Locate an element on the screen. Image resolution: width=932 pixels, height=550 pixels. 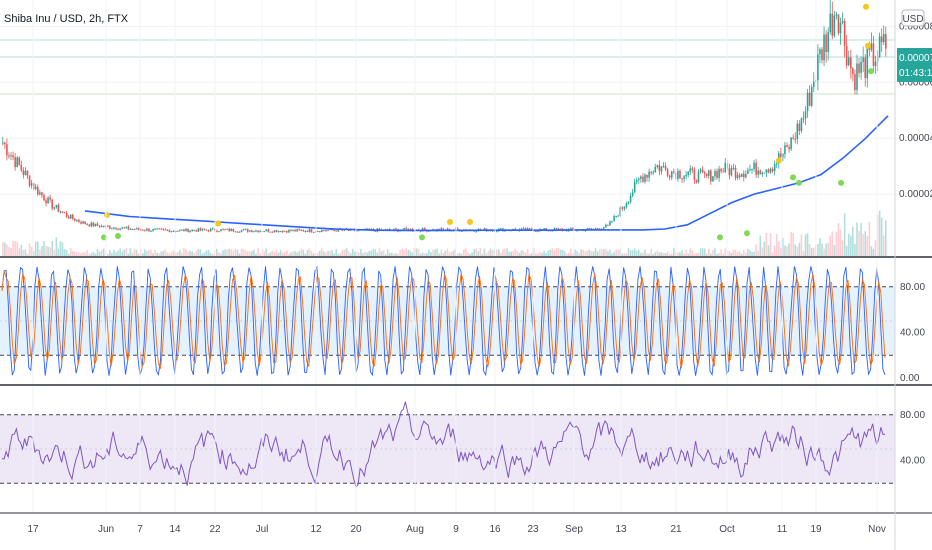
time-axis-tick-label: 20 is located at coordinates (356, 529).